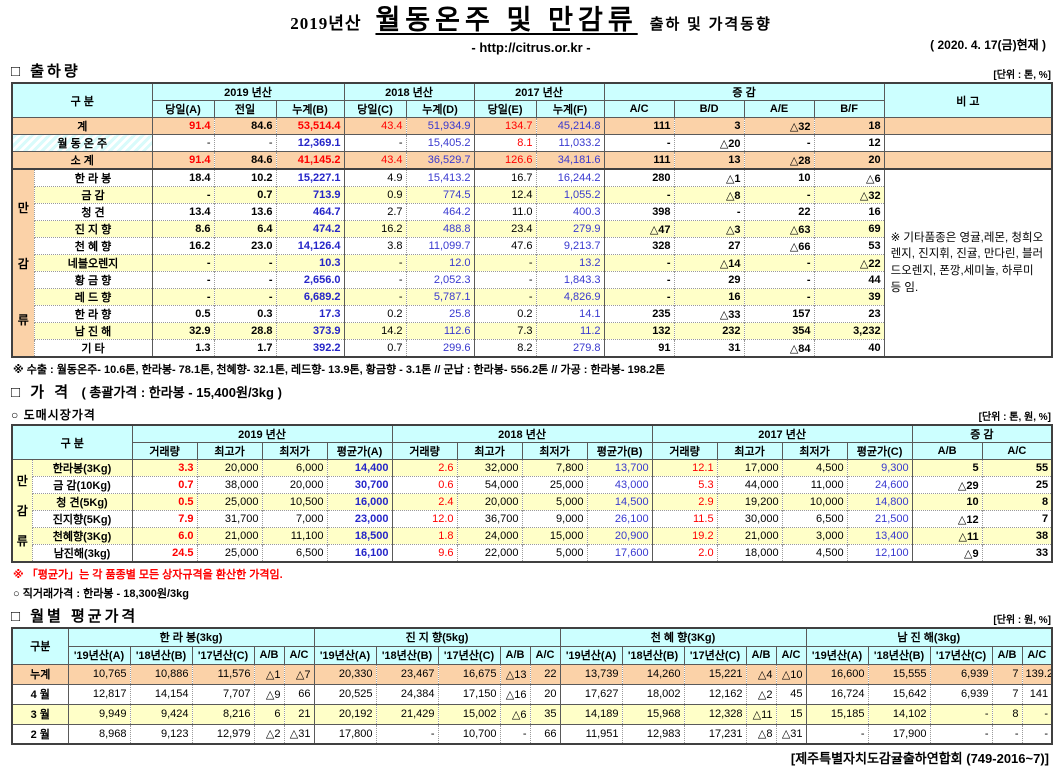 The height and width of the screenshot is (767, 1062). Describe the element at coordinates (245, 177) in the screenshot. I see `cell: 10.2` at that location.